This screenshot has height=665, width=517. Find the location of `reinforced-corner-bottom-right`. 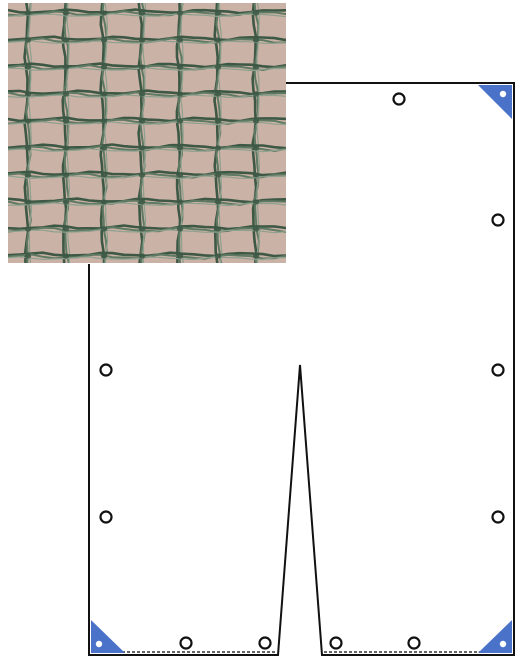

reinforced-corner-bottom-right is located at coordinates (495, 636).